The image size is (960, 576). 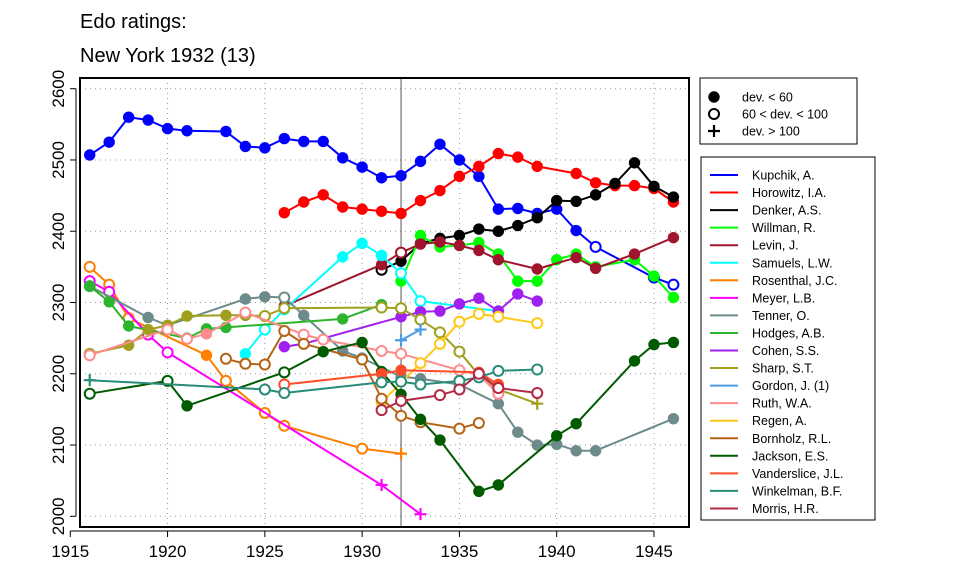 I want to click on series-line, so click(x=411, y=320).